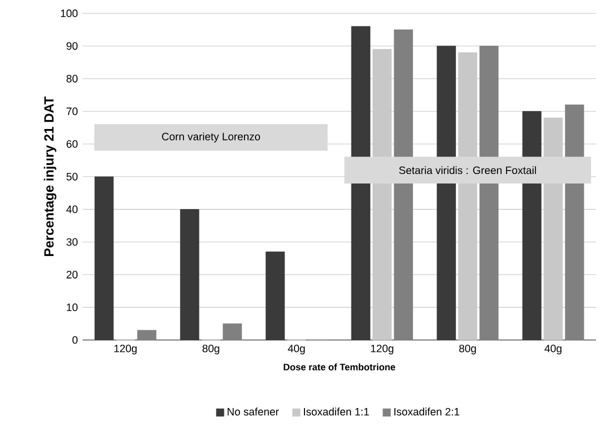  What do you see at coordinates (336, 412) in the screenshot?
I see `legend-label: Isoxadifen 1:1` at bounding box center [336, 412].